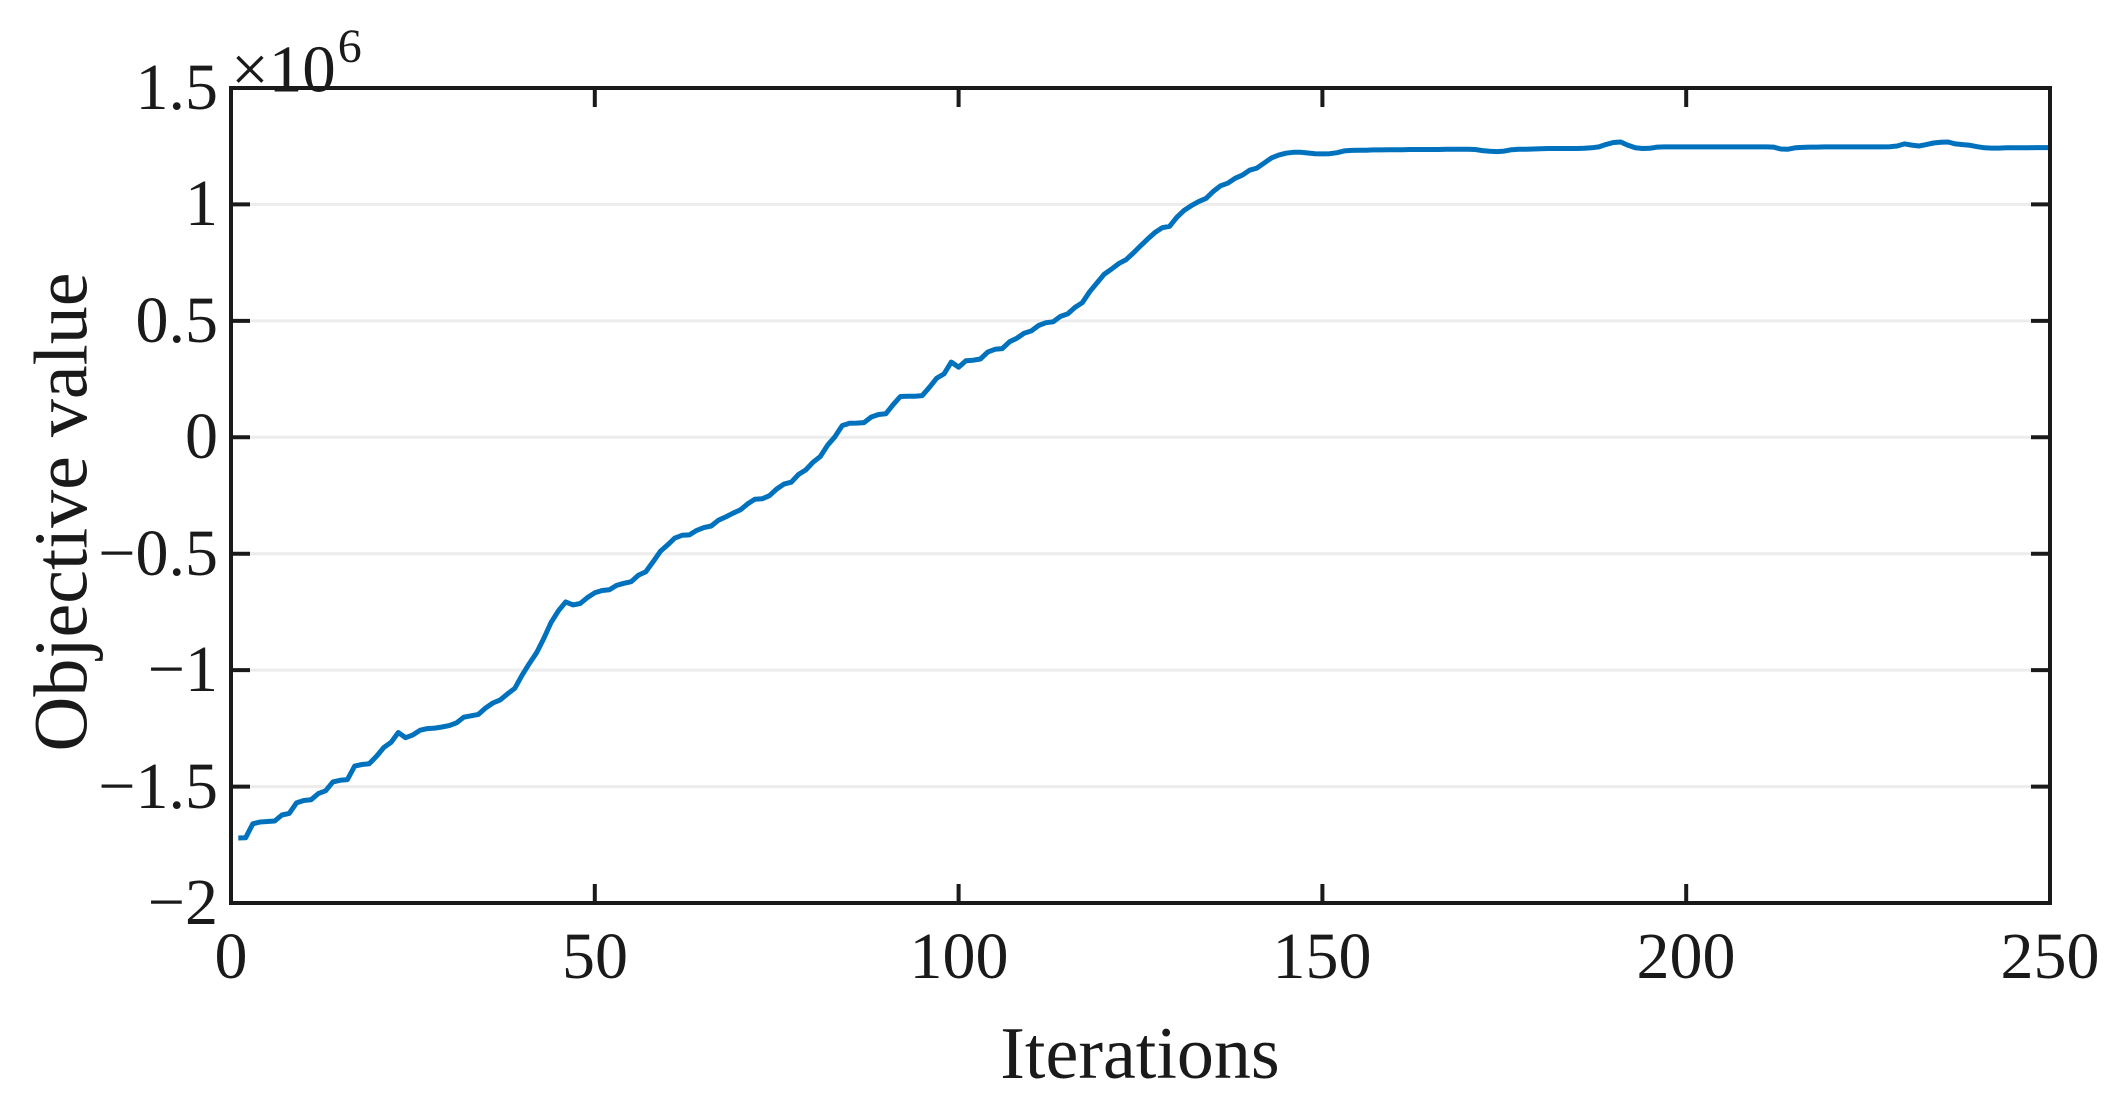 The image size is (2124, 1097). Describe the element at coordinates (201, 436) in the screenshot. I see `y-tick-label: 0` at that location.